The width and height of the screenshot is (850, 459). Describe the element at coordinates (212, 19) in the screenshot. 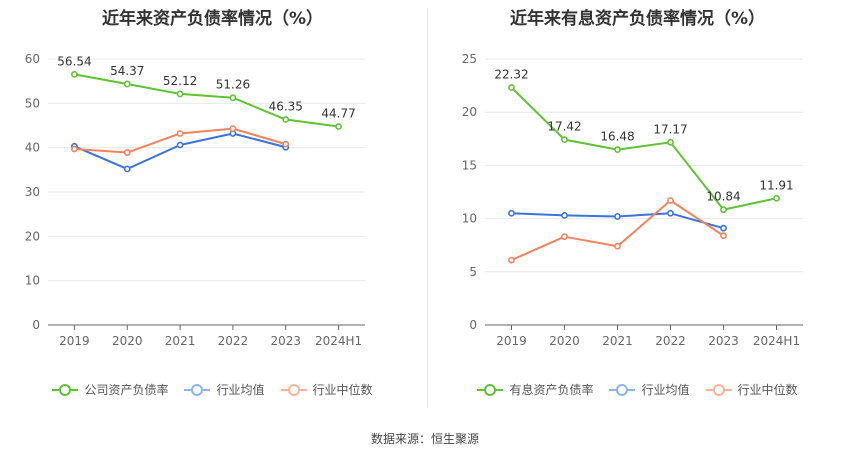

I see `chart-title: 近年来资产负债率情况（%）` at that location.